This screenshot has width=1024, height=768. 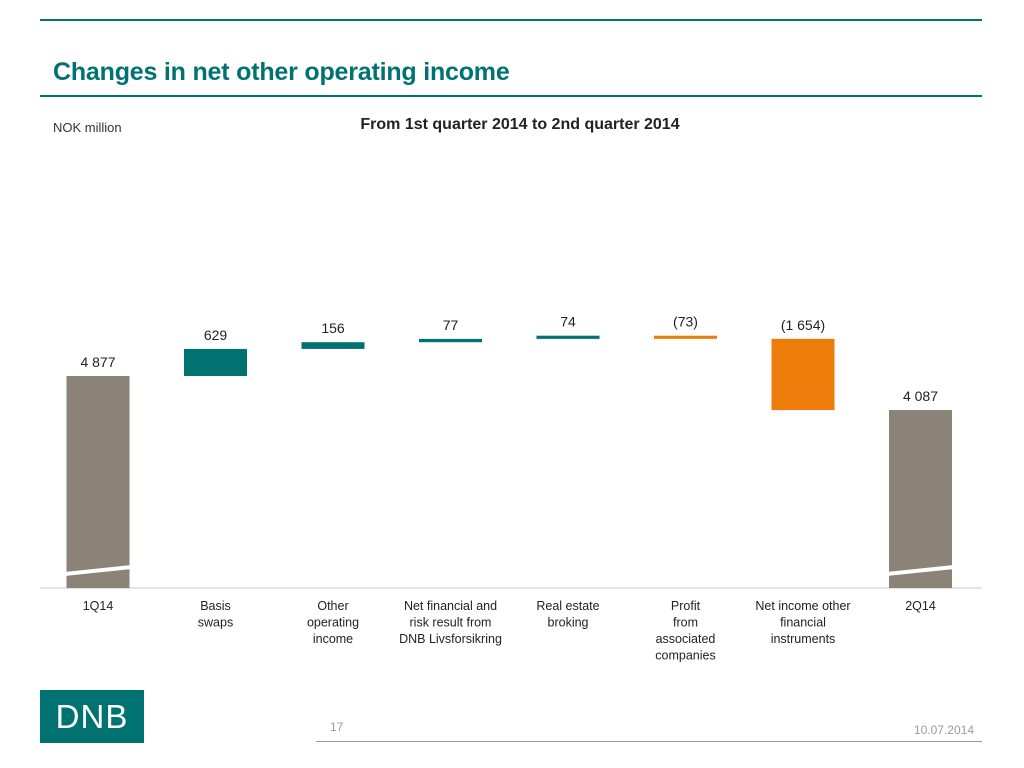 What do you see at coordinates (649, 741) in the screenshot?
I see `footer-divider` at bounding box center [649, 741].